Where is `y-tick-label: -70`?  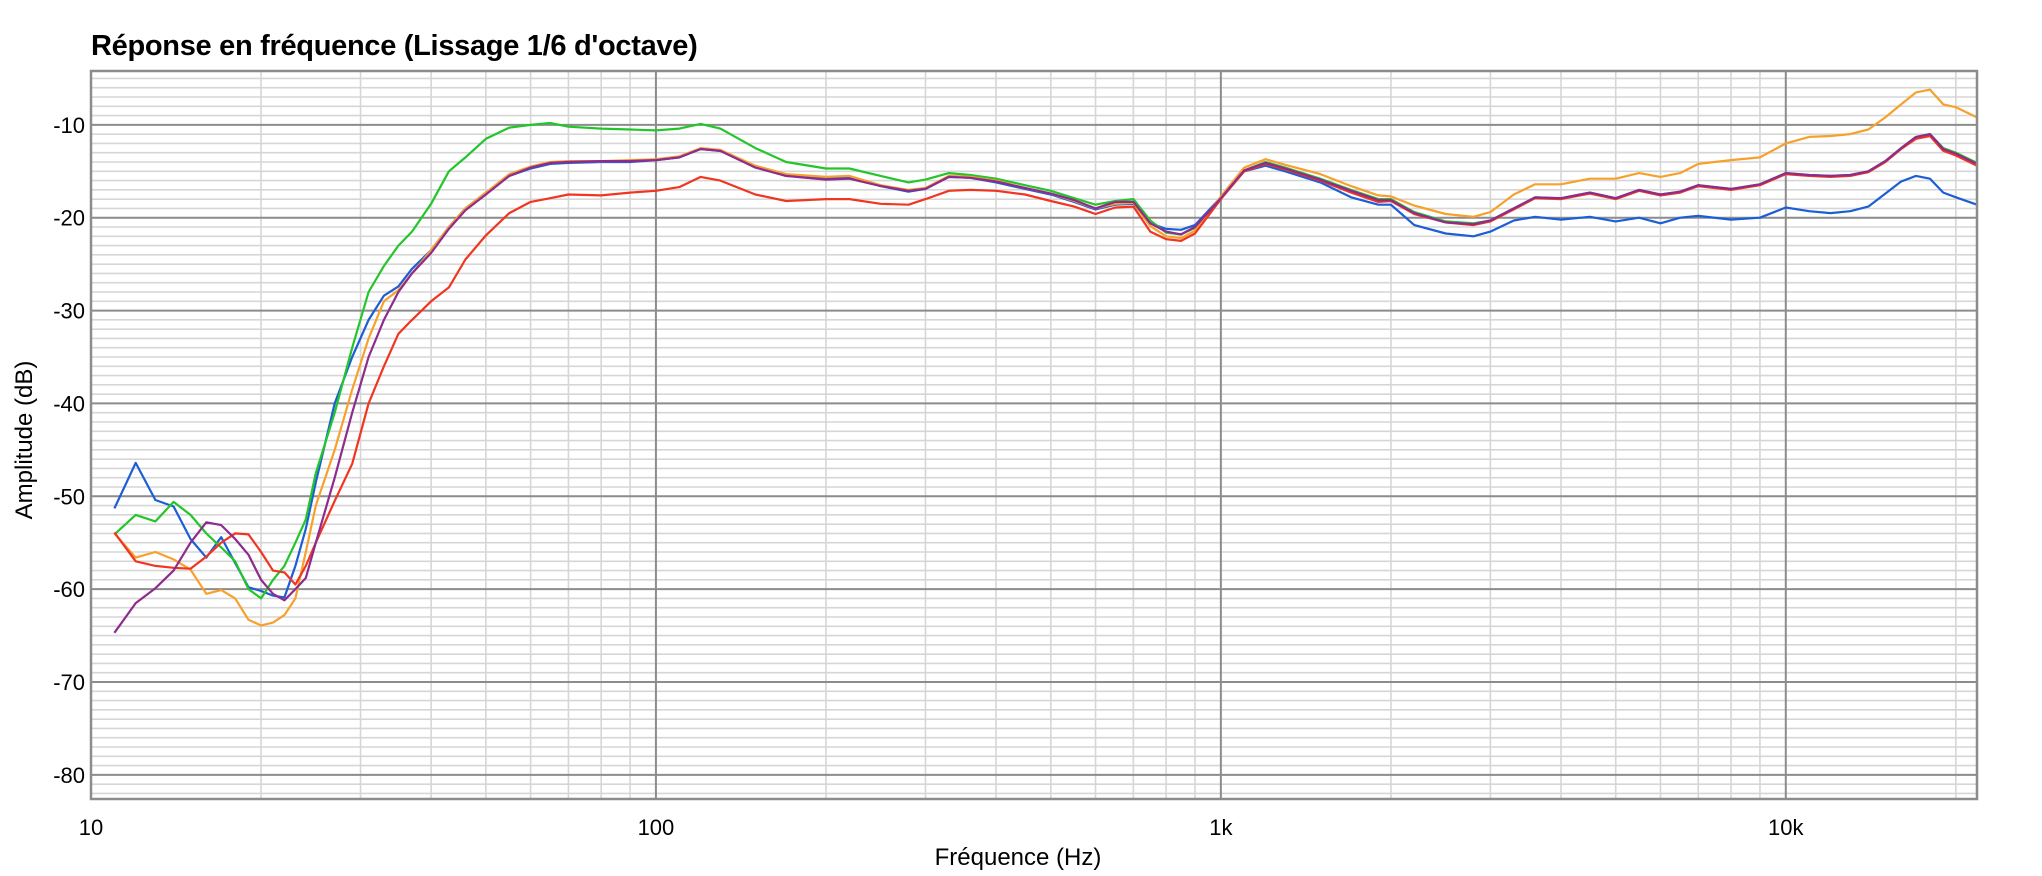
y-tick-label: -70 is located at coordinates (69, 682).